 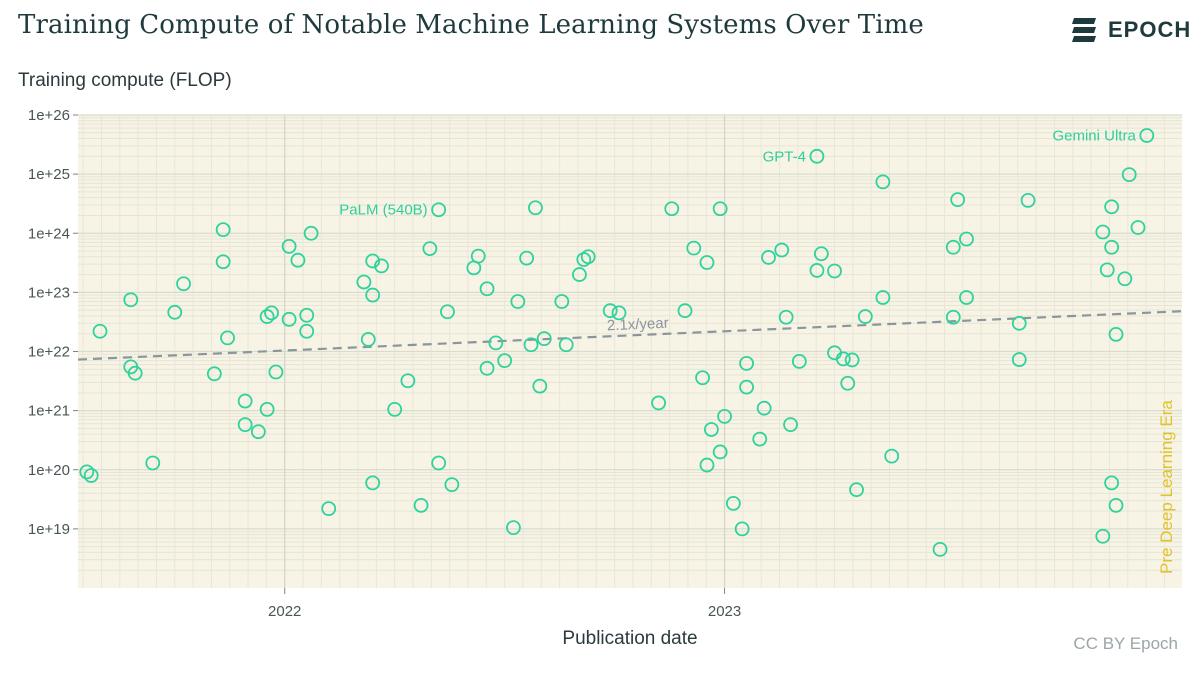 I want to click on y-axis-label: Training compute (FLOP), so click(x=125, y=80).